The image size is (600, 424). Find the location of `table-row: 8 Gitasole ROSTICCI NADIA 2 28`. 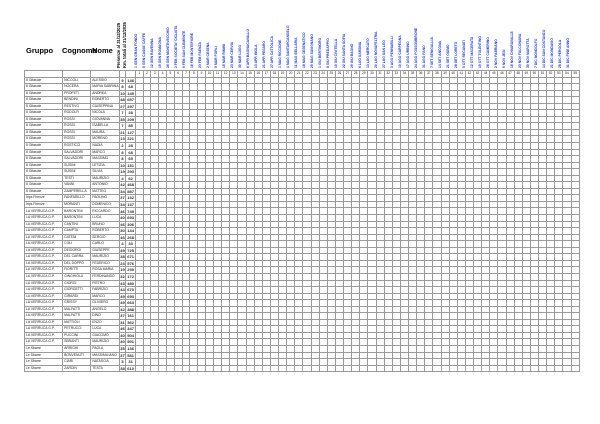

table-row: 8 Gitasole ROSTICCI NADIA 2 28 is located at coordinates (301, 146).